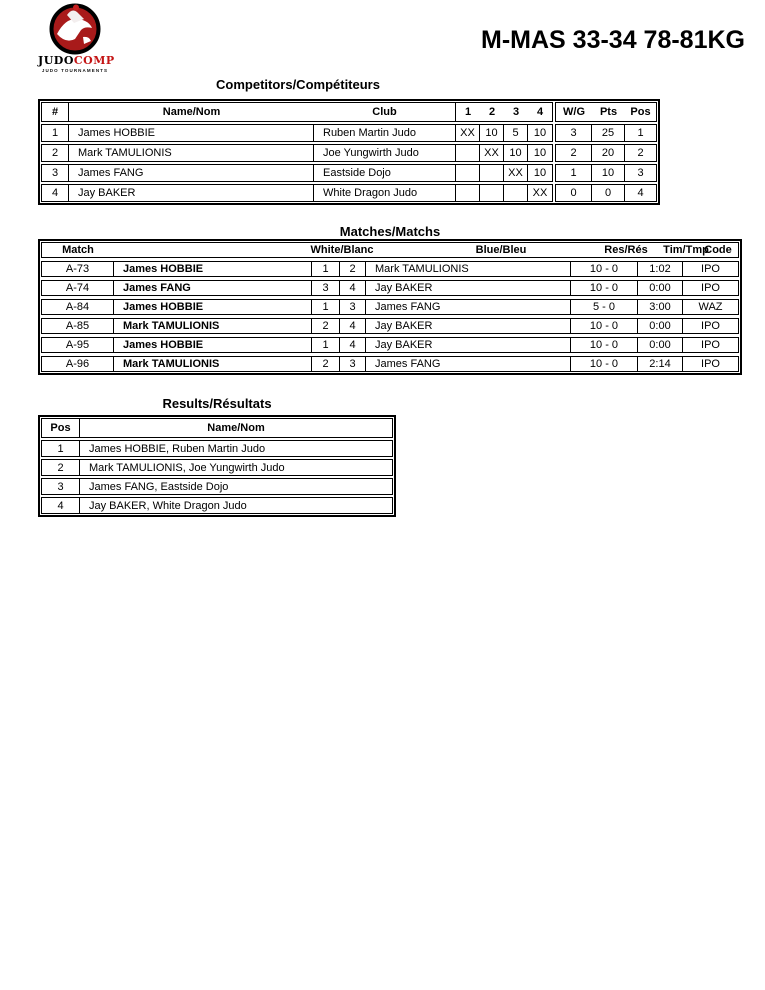 The image size is (765, 990). I want to click on col-header-name: Name/Nom, so click(236, 428).